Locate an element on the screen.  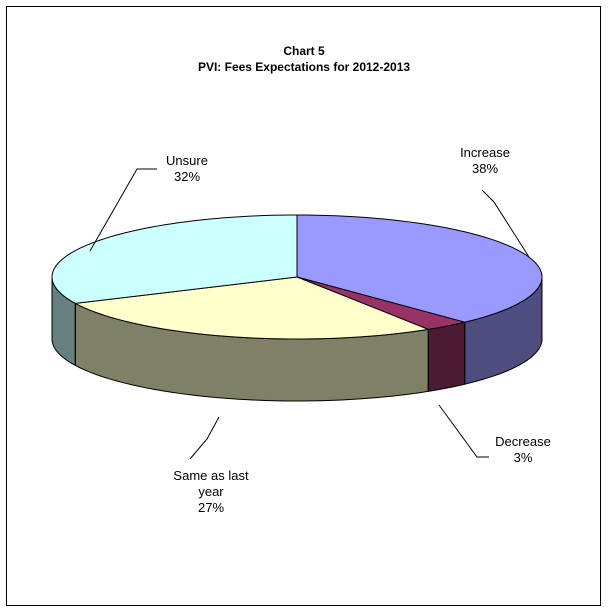
leader-line-decrease is located at coordinates (463, 431).